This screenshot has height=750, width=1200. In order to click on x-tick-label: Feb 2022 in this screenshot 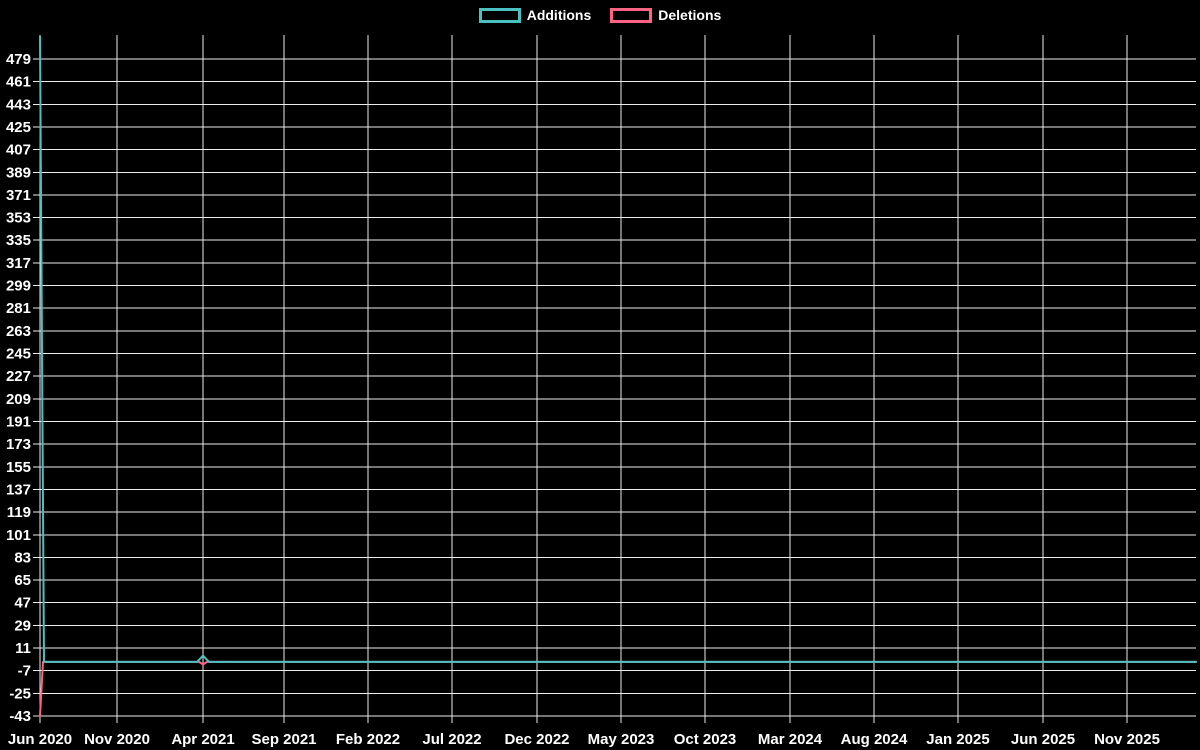, I will do `click(368, 739)`.